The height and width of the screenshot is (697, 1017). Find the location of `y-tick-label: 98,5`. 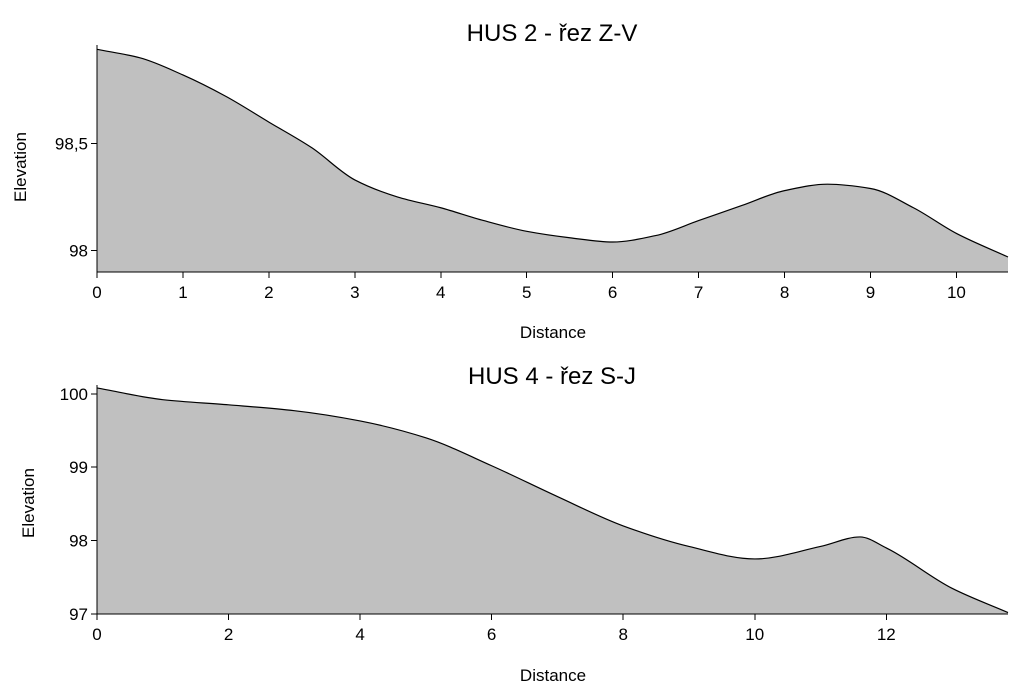

y-tick-label: 98,5 is located at coordinates (71, 144).